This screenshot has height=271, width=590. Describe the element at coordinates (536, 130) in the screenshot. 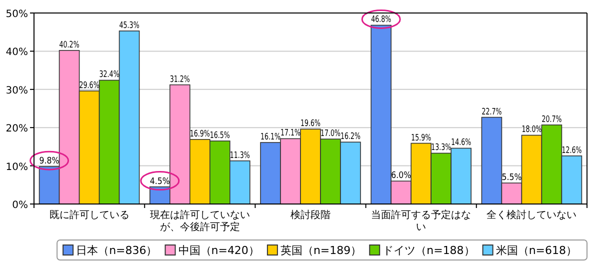

I see `data-label: 18.0%` at that location.